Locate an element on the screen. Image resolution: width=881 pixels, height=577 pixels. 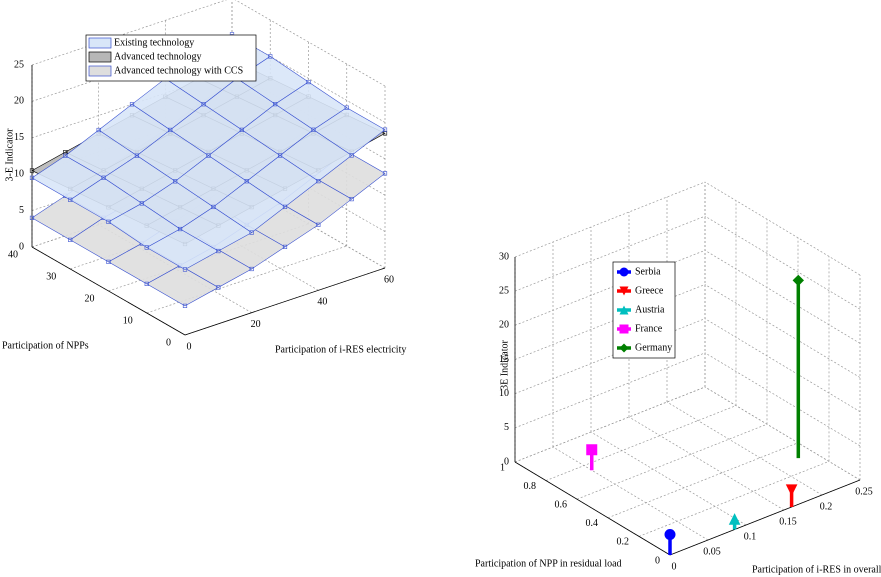
y-tick-label: 20 is located at coordinates (90, 298).